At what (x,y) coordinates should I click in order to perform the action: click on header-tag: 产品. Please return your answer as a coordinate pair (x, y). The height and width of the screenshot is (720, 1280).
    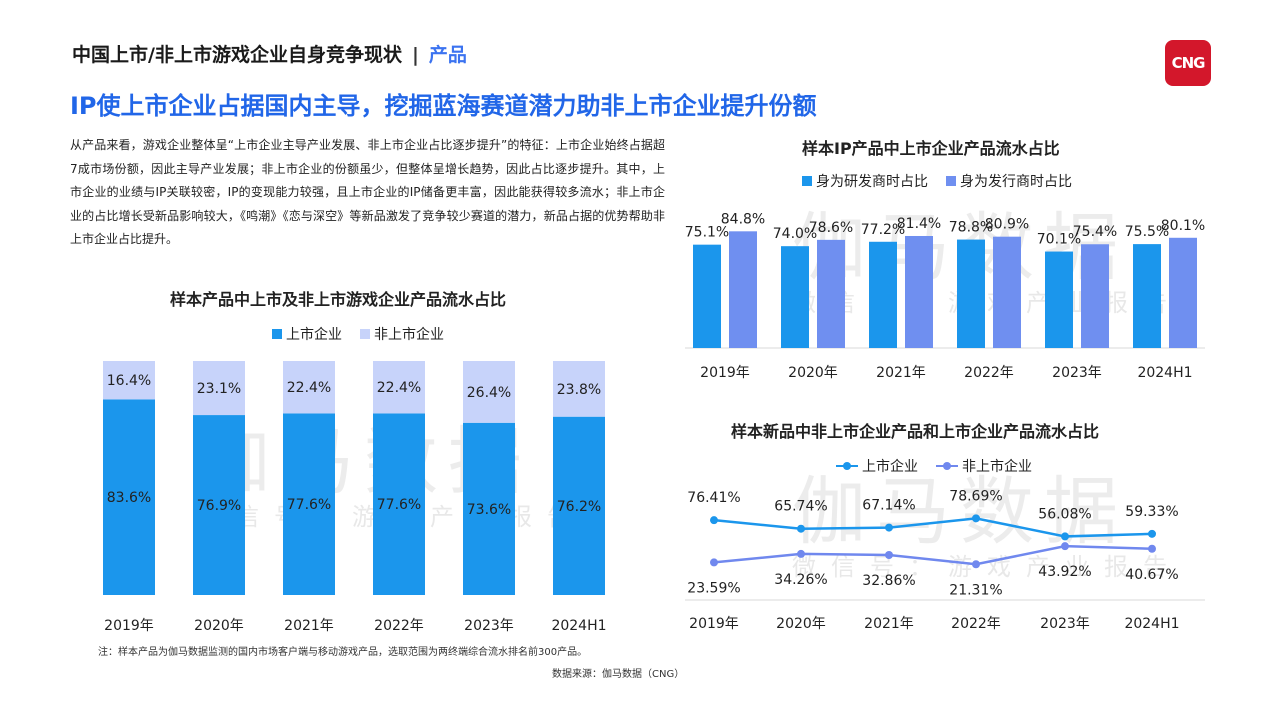
    Looking at the image, I should click on (447, 55).